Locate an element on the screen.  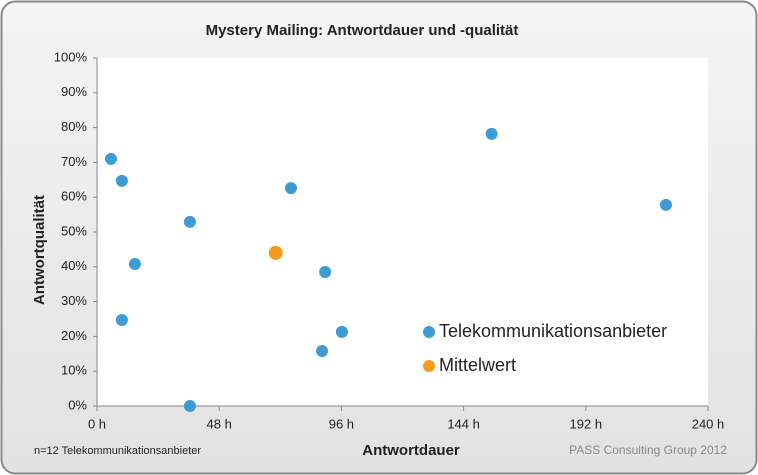
y-tick-label: 80% is located at coordinates (74, 126).